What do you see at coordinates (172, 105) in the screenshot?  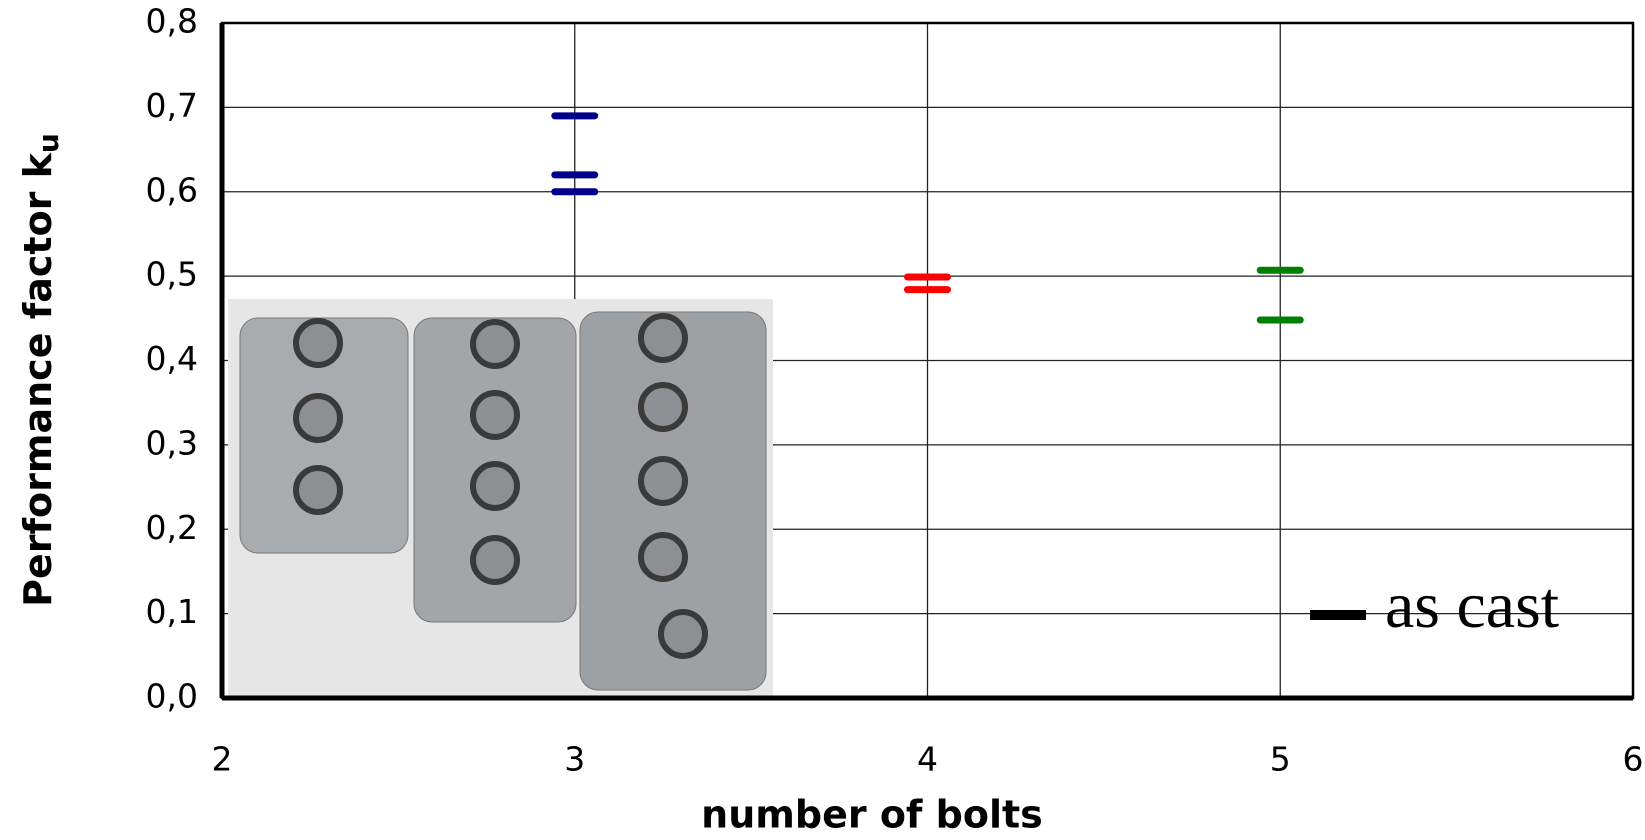 I see `y-tick-label: 0,7` at bounding box center [172, 105].